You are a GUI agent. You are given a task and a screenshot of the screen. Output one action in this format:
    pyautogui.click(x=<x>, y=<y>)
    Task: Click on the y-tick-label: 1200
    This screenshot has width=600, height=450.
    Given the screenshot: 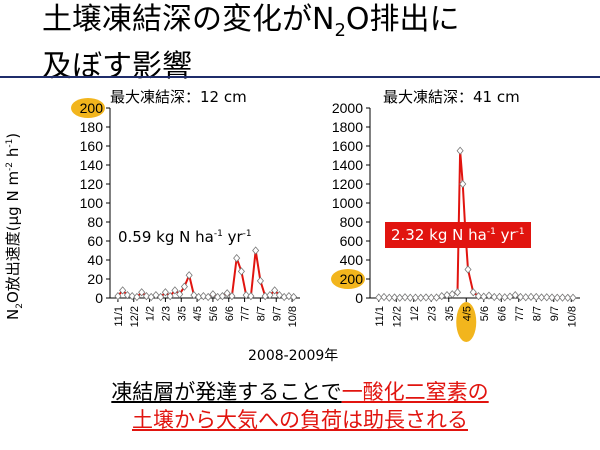 What is the action you would take?
    pyautogui.click(x=347, y=184)
    